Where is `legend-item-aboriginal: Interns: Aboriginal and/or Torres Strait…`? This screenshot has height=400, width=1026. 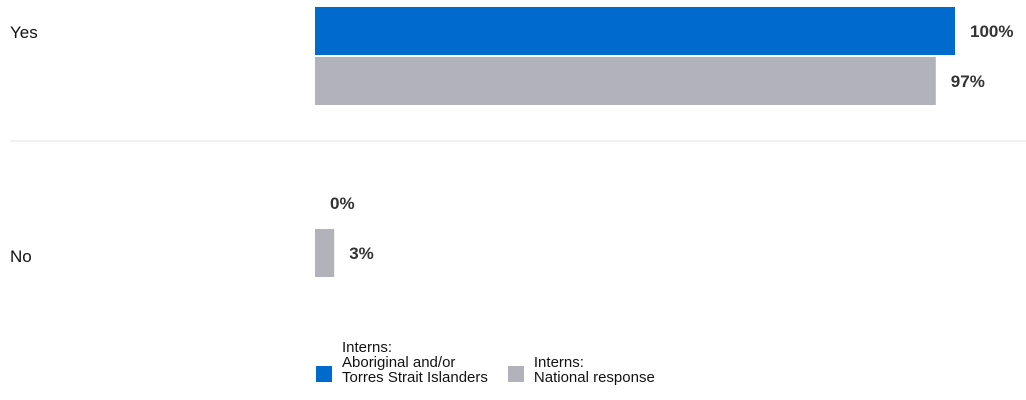 legend-item-aboriginal: Interns: Aboriginal and/or Torres Strait… is located at coordinates (402, 362).